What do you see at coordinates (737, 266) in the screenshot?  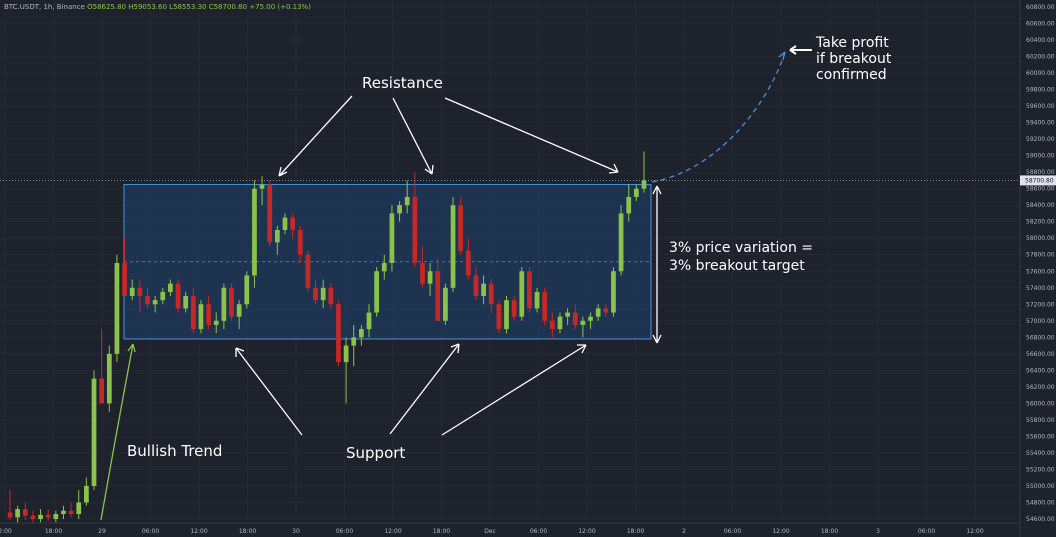 I see `variation-label-line2: 3% breakout target` at bounding box center [737, 266].